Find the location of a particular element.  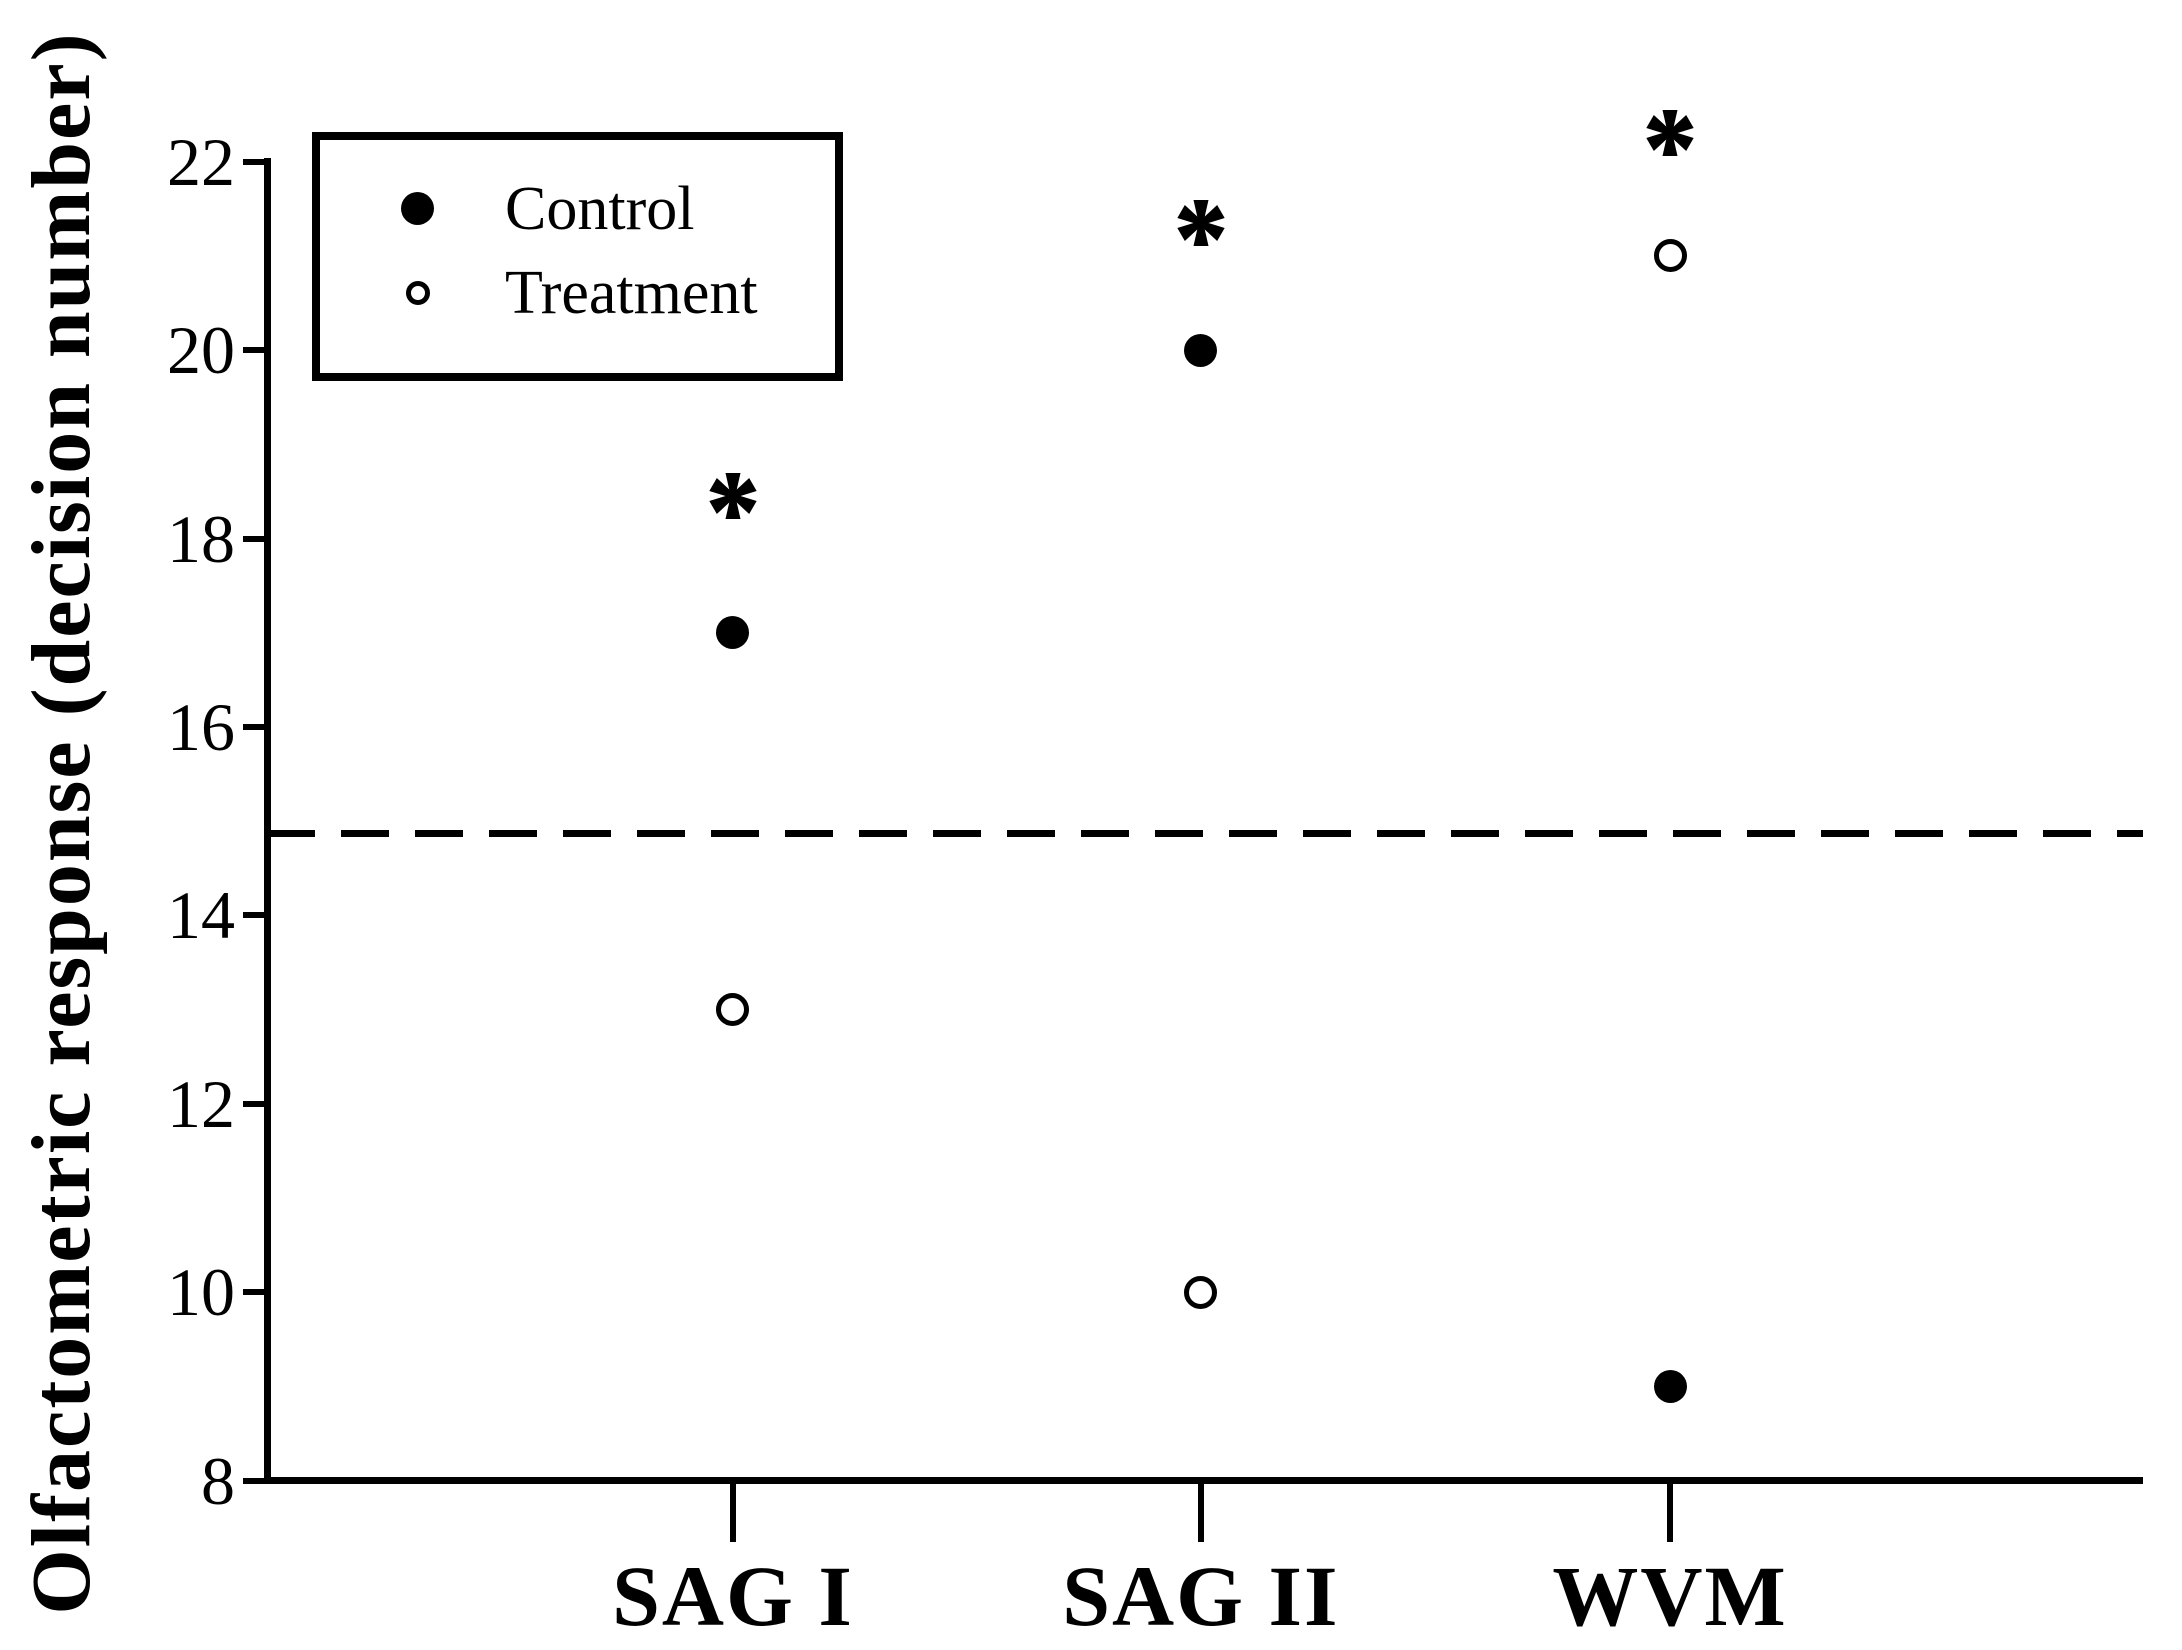

y-tick-label: 12 is located at coordinates (201, 1103).